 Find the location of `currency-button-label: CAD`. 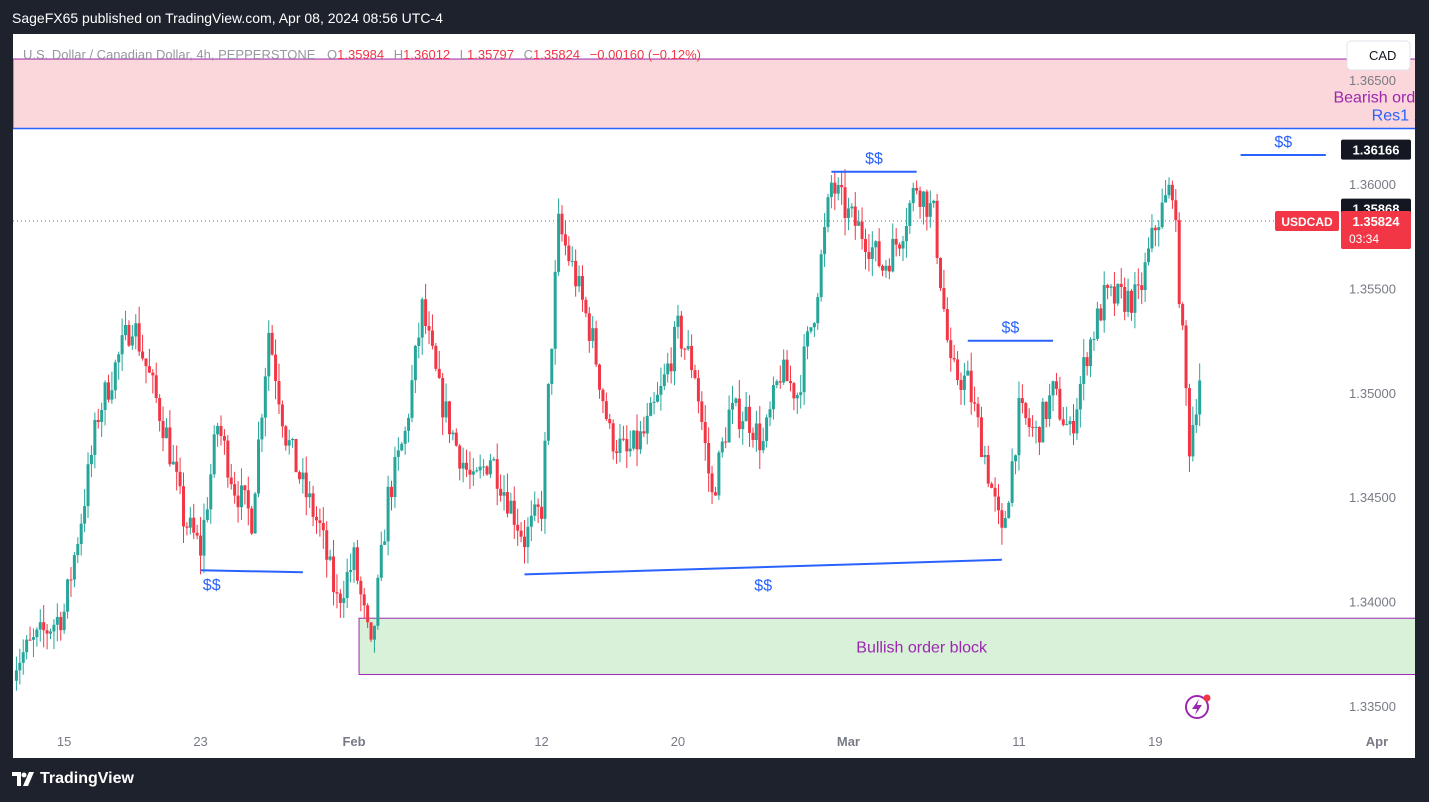

currency-button-label: CAD is located at coordinates (1382, 55).